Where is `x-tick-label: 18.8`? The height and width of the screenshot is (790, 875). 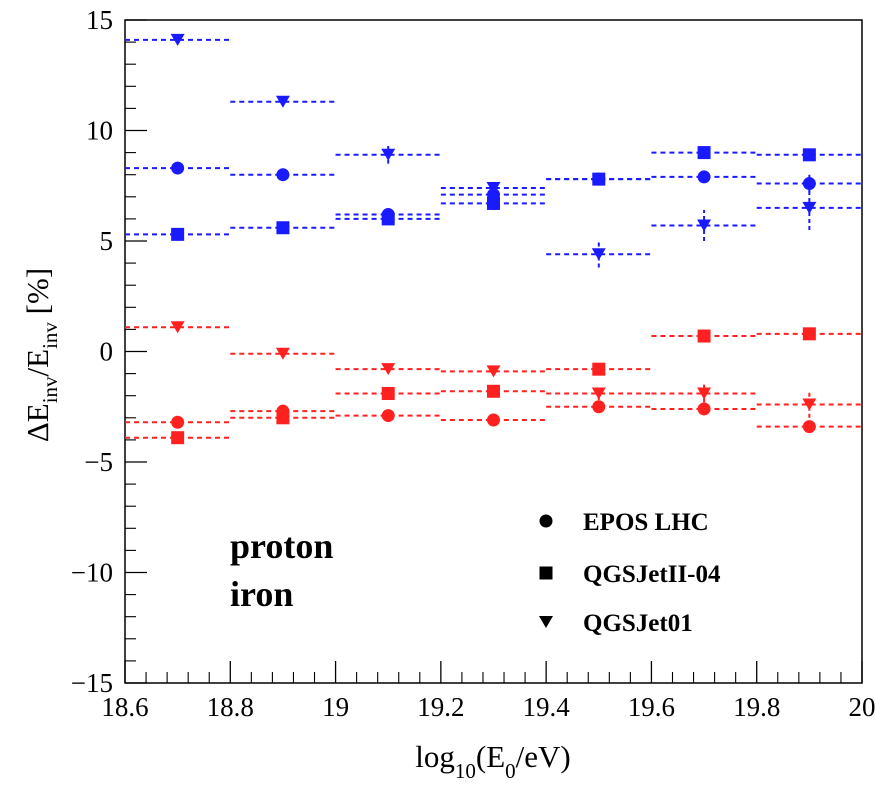 x-tick-label: 18.8 is located at coordinates (230, 707).